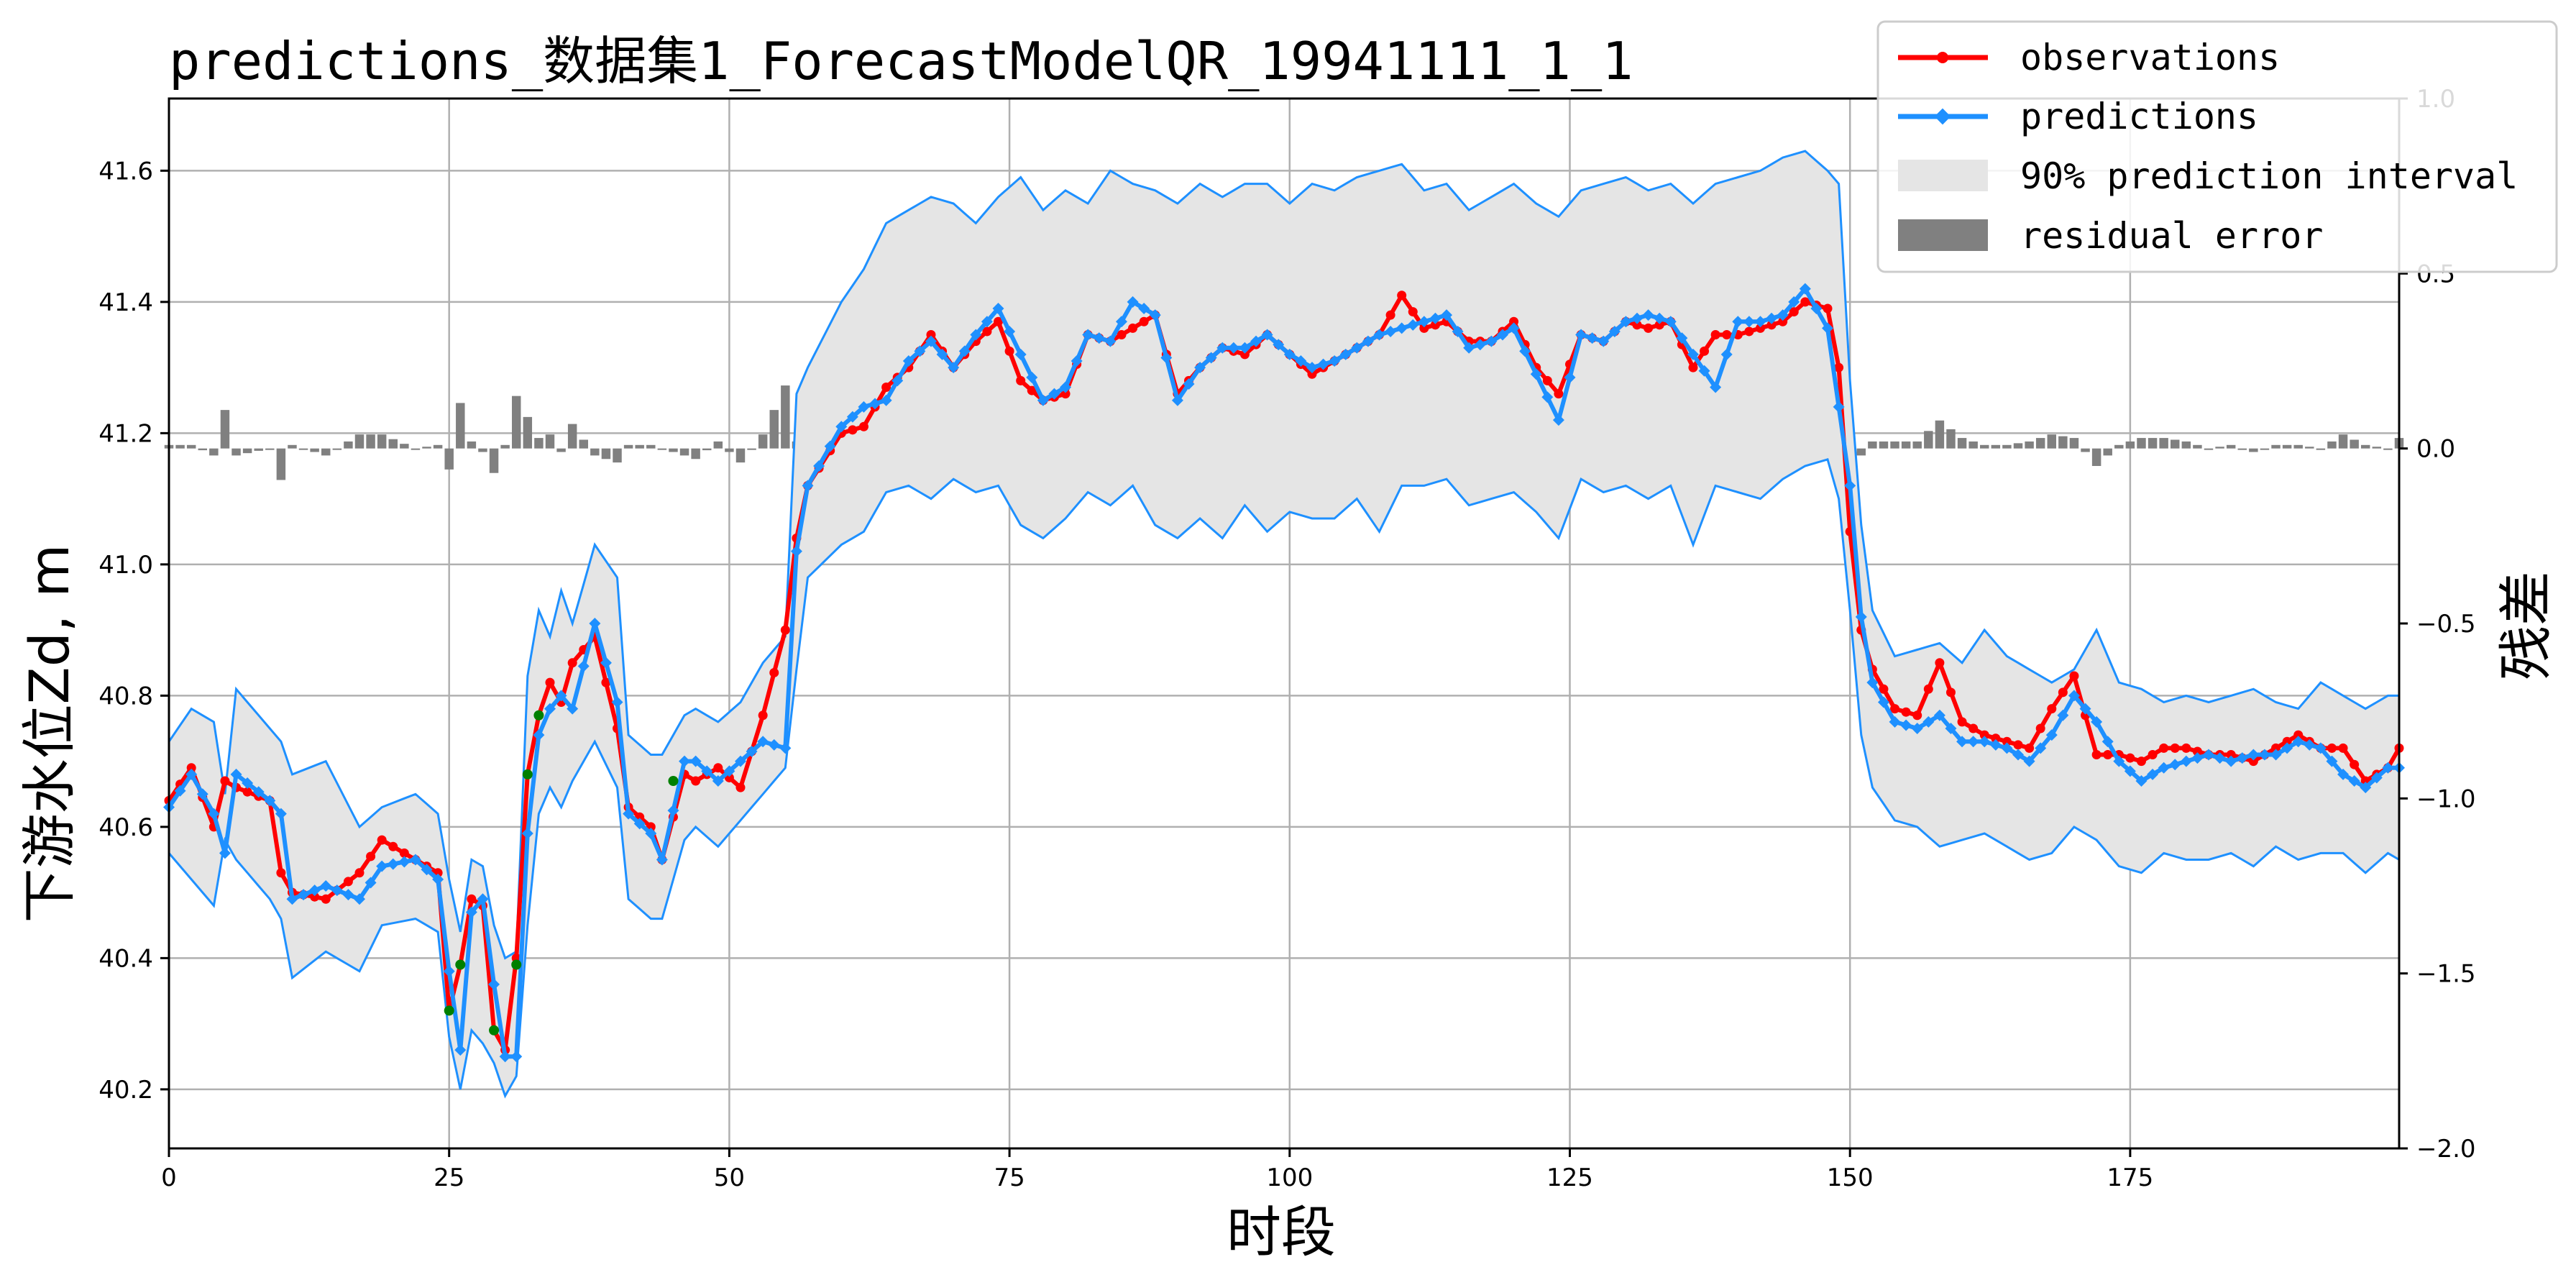 The height and width of the screenshot is (1280, 2576). What do you see at coordinates (1942, 116) in the screenshot?
I see `legend-predictions-marker` at bounding box center [1942, 116].